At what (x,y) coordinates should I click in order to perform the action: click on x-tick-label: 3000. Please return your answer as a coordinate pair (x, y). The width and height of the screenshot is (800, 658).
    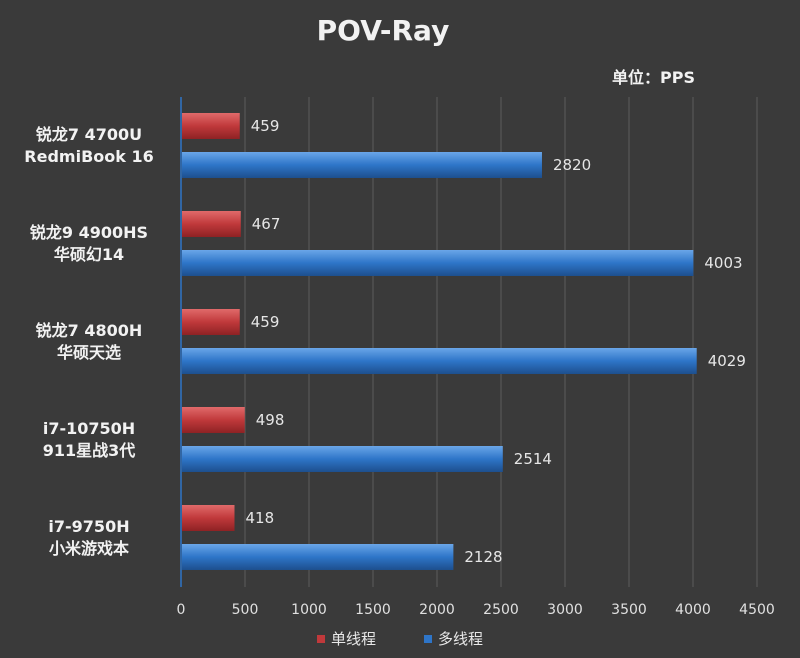
    Looking at the image, I should click on (565, 610).